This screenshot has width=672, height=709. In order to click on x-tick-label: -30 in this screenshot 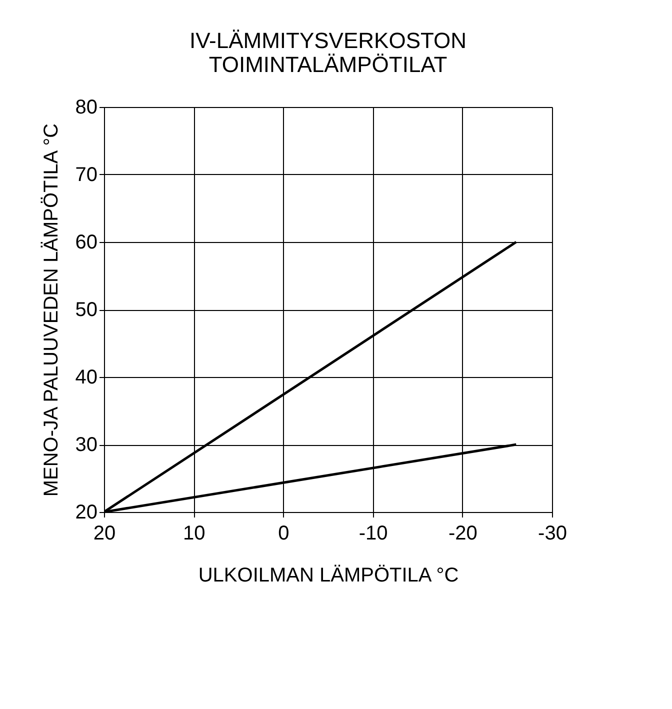, I will do `click(552, 533)`.